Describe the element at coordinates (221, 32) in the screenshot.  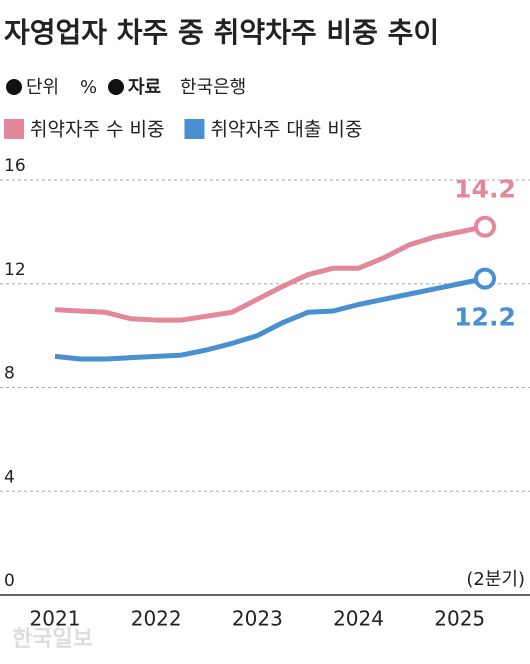
I see `chart-title: 자영업자 차주 중 취약차주 비중 추이` at that location.